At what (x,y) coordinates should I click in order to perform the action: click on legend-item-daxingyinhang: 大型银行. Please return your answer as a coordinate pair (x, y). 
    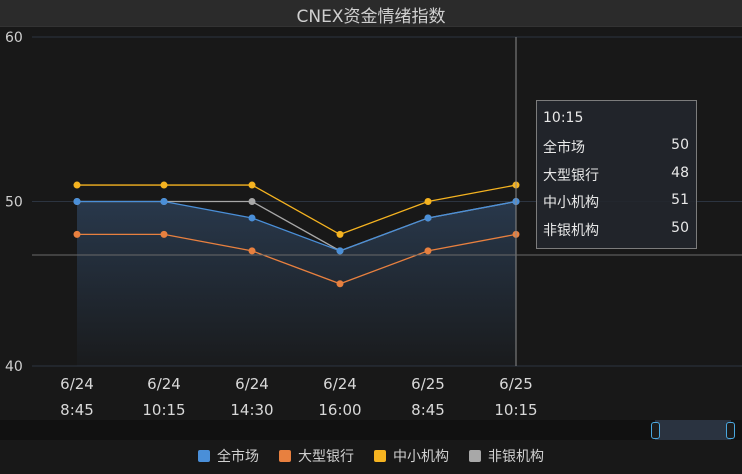
    Looking at the image, I should click on (316, 456).